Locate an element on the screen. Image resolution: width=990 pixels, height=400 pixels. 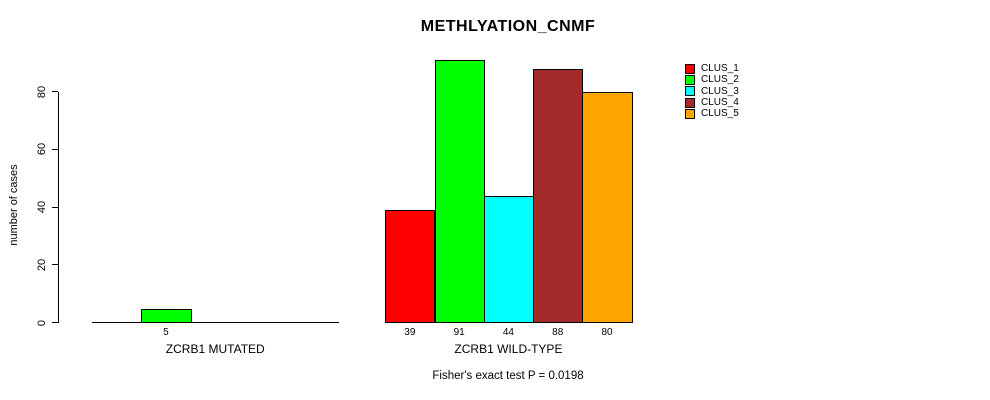
legend-item-CLUS_4: CLUS_4 is located at coordinates (712, 102).